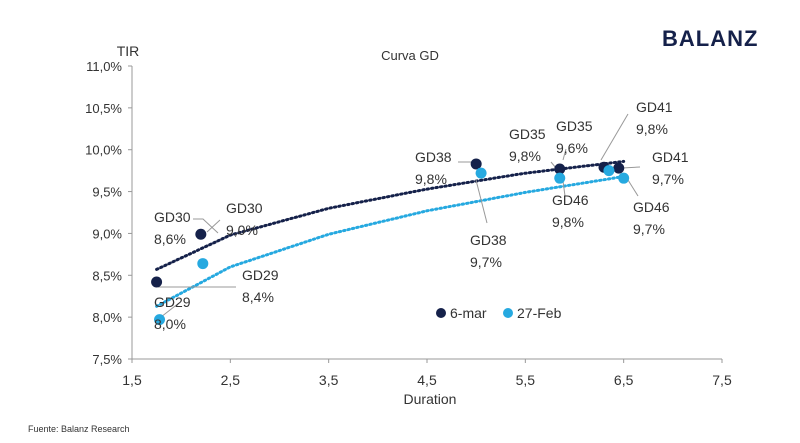  Describe the element at coordinates (430, 399) in the screenshot. I see `x-axis-title: Duration` at that location.